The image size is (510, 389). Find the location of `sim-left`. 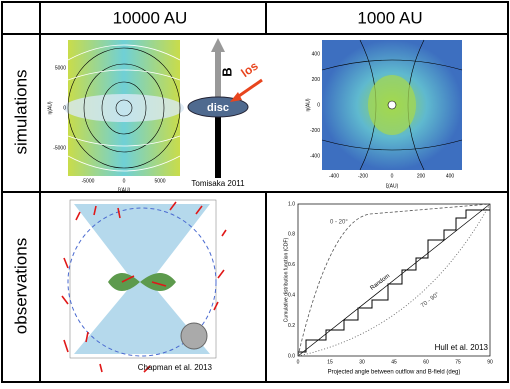

sim-left is located at coordinates (124, 108).